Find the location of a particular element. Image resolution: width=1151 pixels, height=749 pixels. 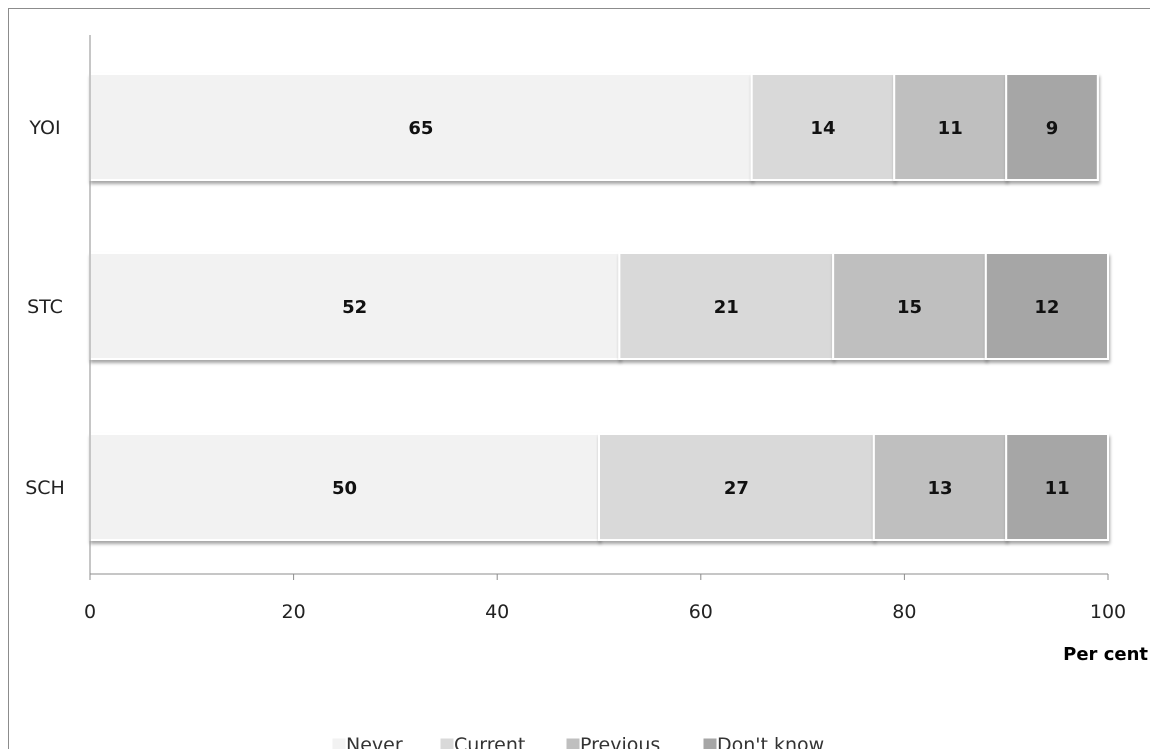

legend-label: Previous is located at coordinates (620, 741).